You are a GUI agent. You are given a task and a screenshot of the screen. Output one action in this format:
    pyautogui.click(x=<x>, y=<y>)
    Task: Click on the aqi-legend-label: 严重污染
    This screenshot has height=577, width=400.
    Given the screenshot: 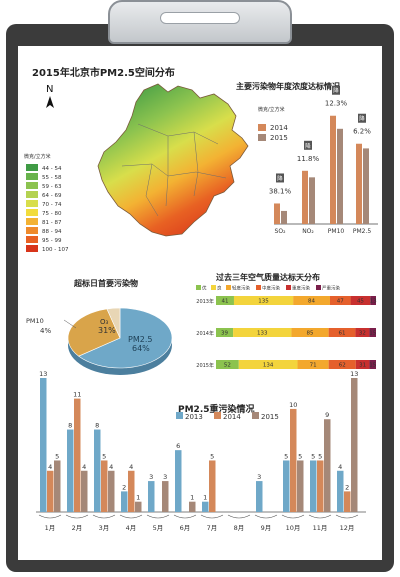 What is the action you would take?
    pyautogui.click(x=331, y=288)
    